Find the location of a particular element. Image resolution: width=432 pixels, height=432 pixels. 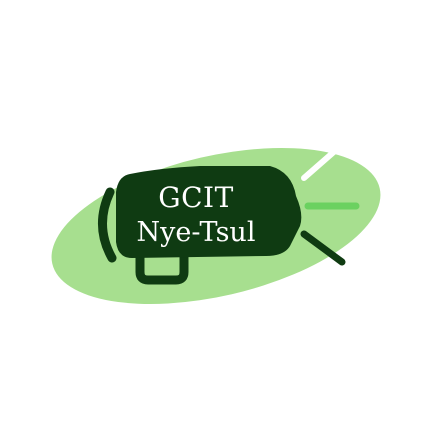

logo-title-line2: Nye-Tsul is located at coordinates (196, 232).